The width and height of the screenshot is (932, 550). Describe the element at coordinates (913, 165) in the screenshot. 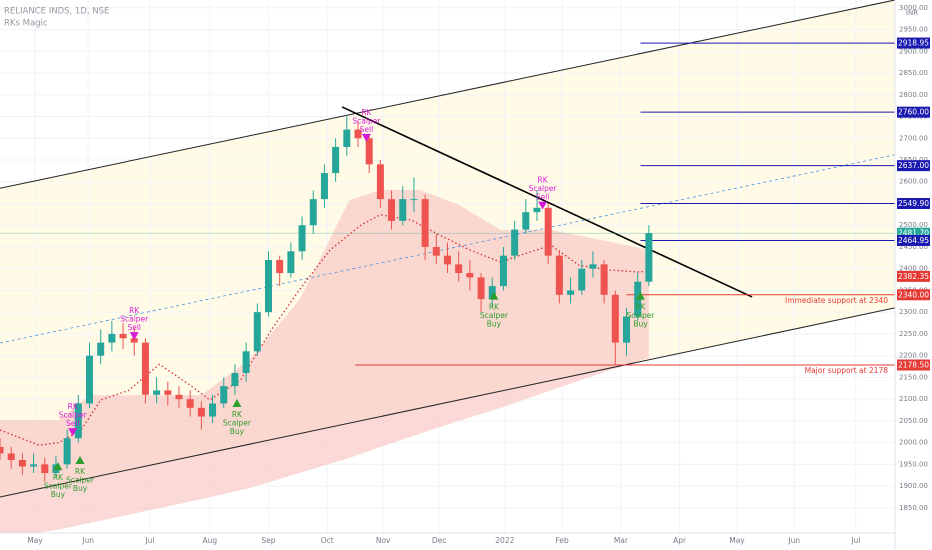

I see `price-label: 2637.00` at that location.